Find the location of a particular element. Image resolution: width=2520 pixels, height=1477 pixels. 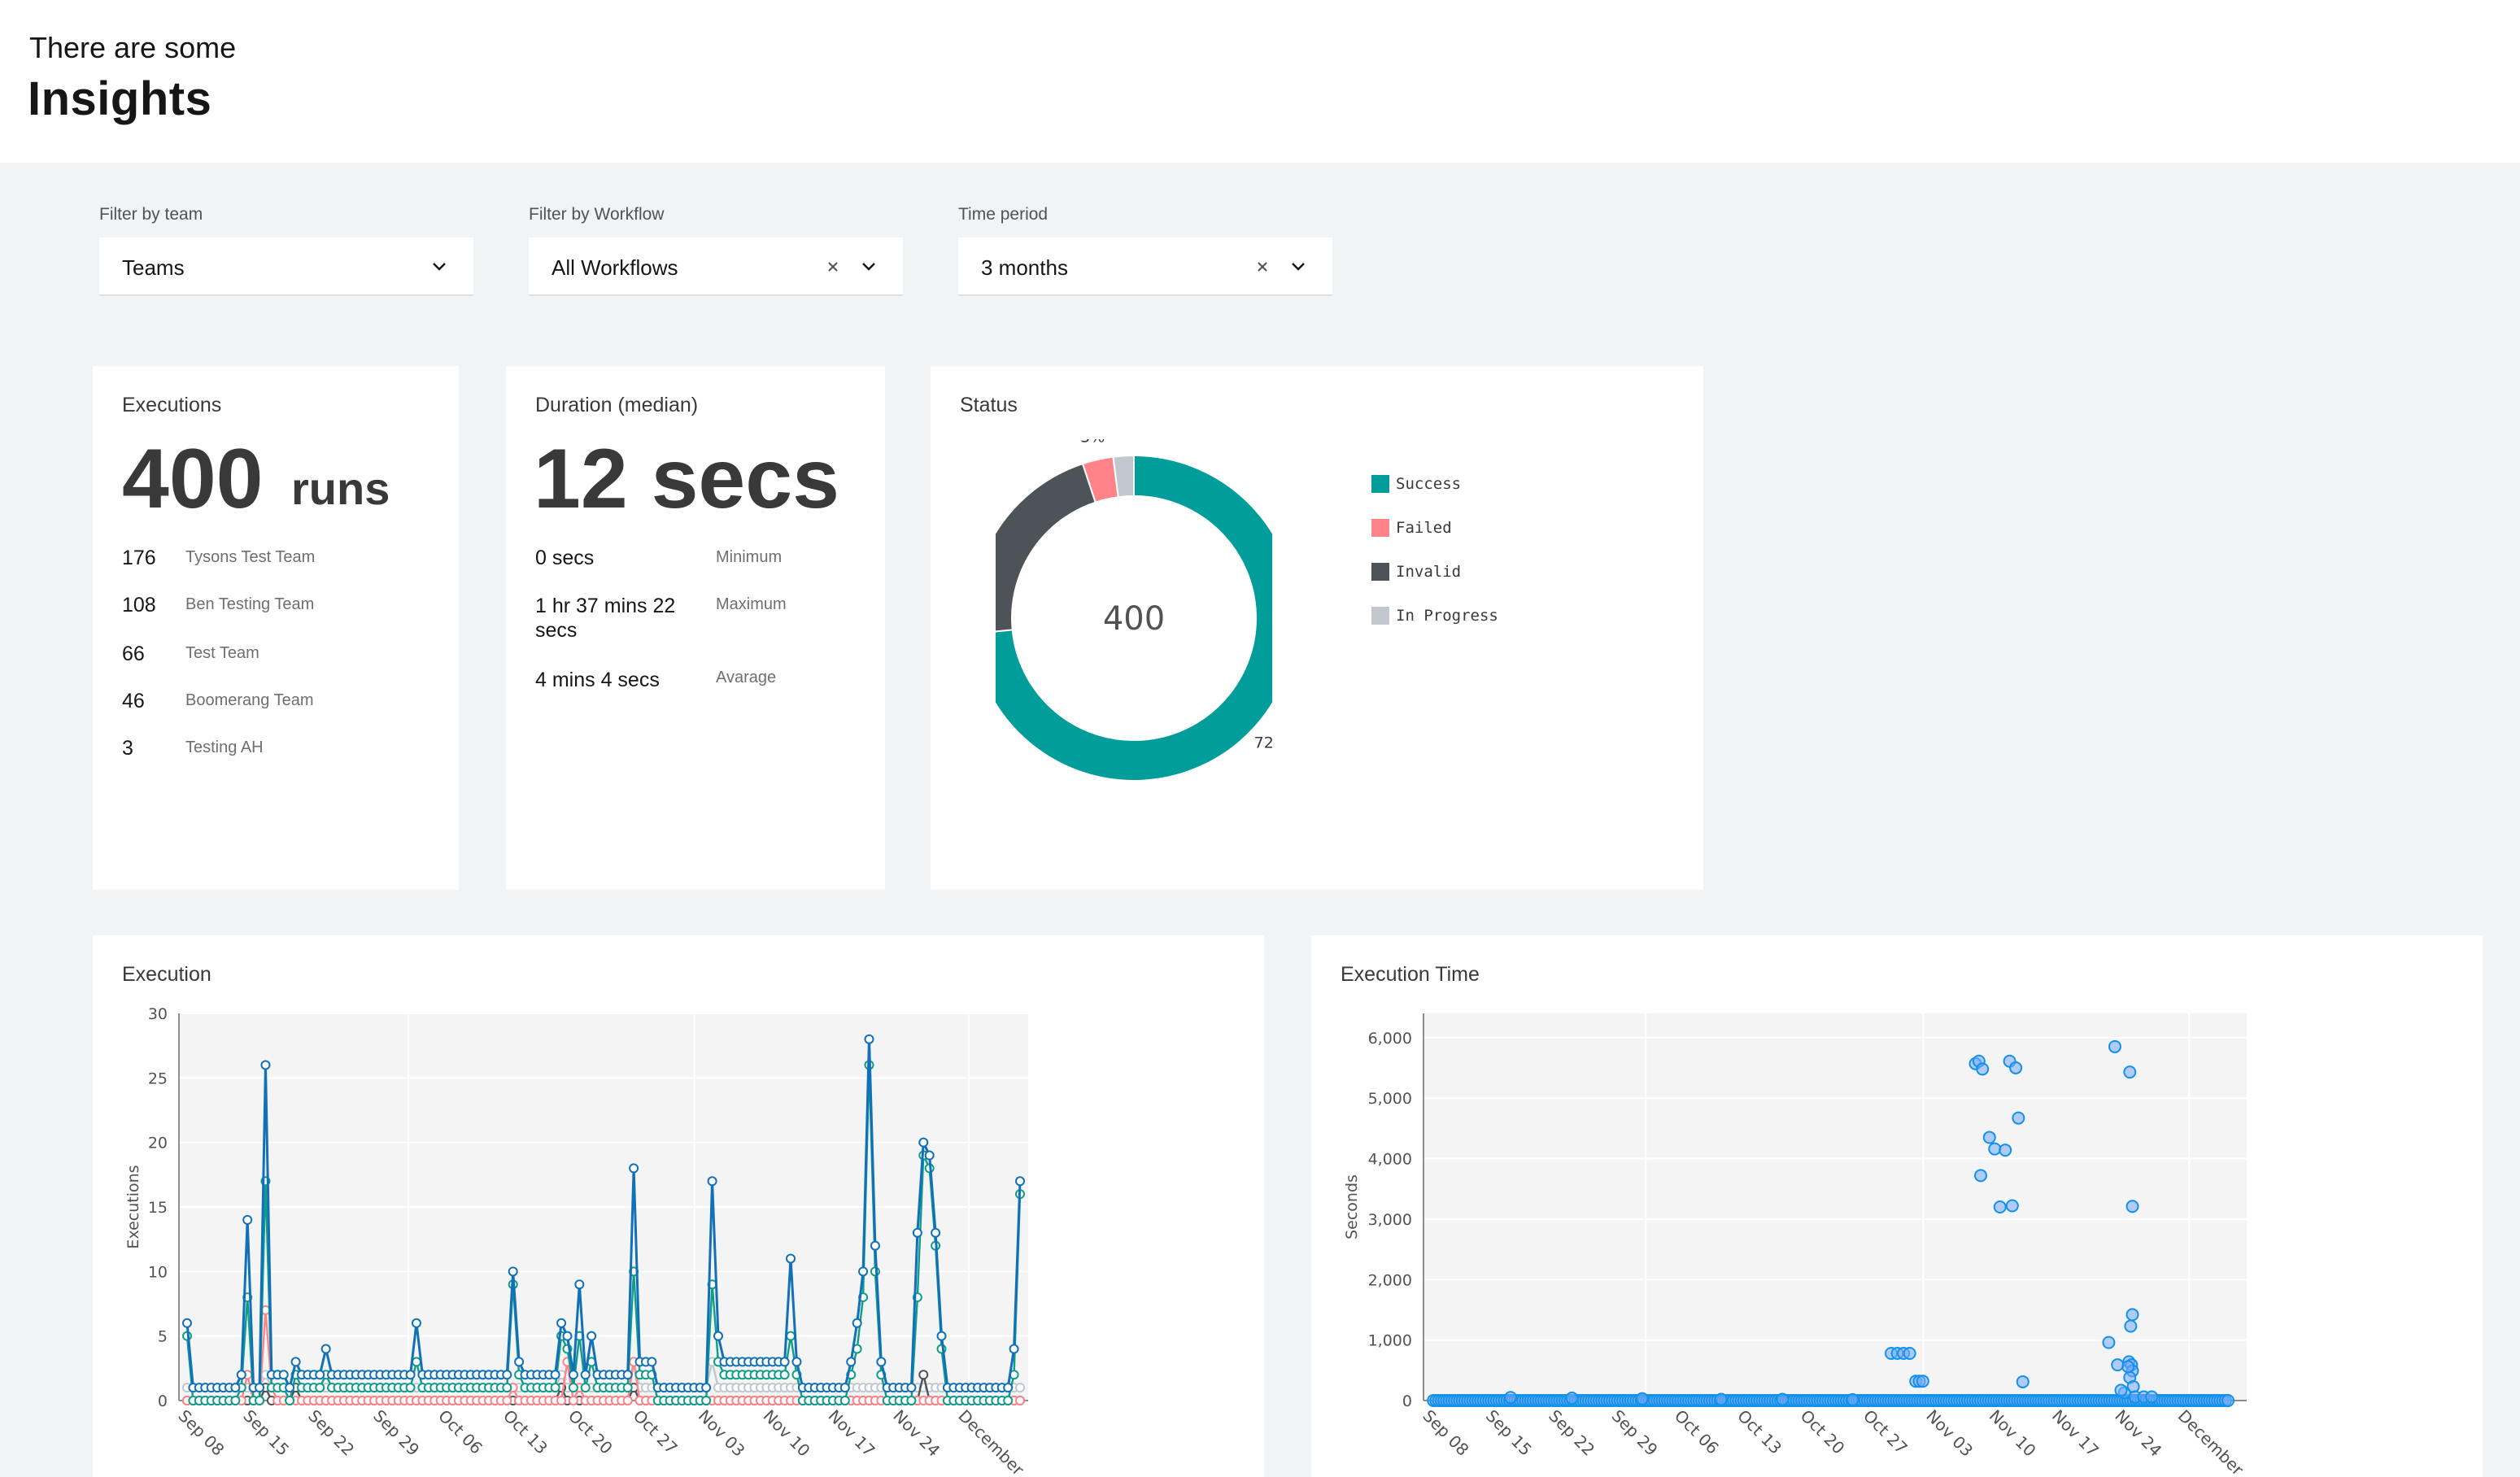

y-tick-label: 30 is located at coordinates (158, 1014).